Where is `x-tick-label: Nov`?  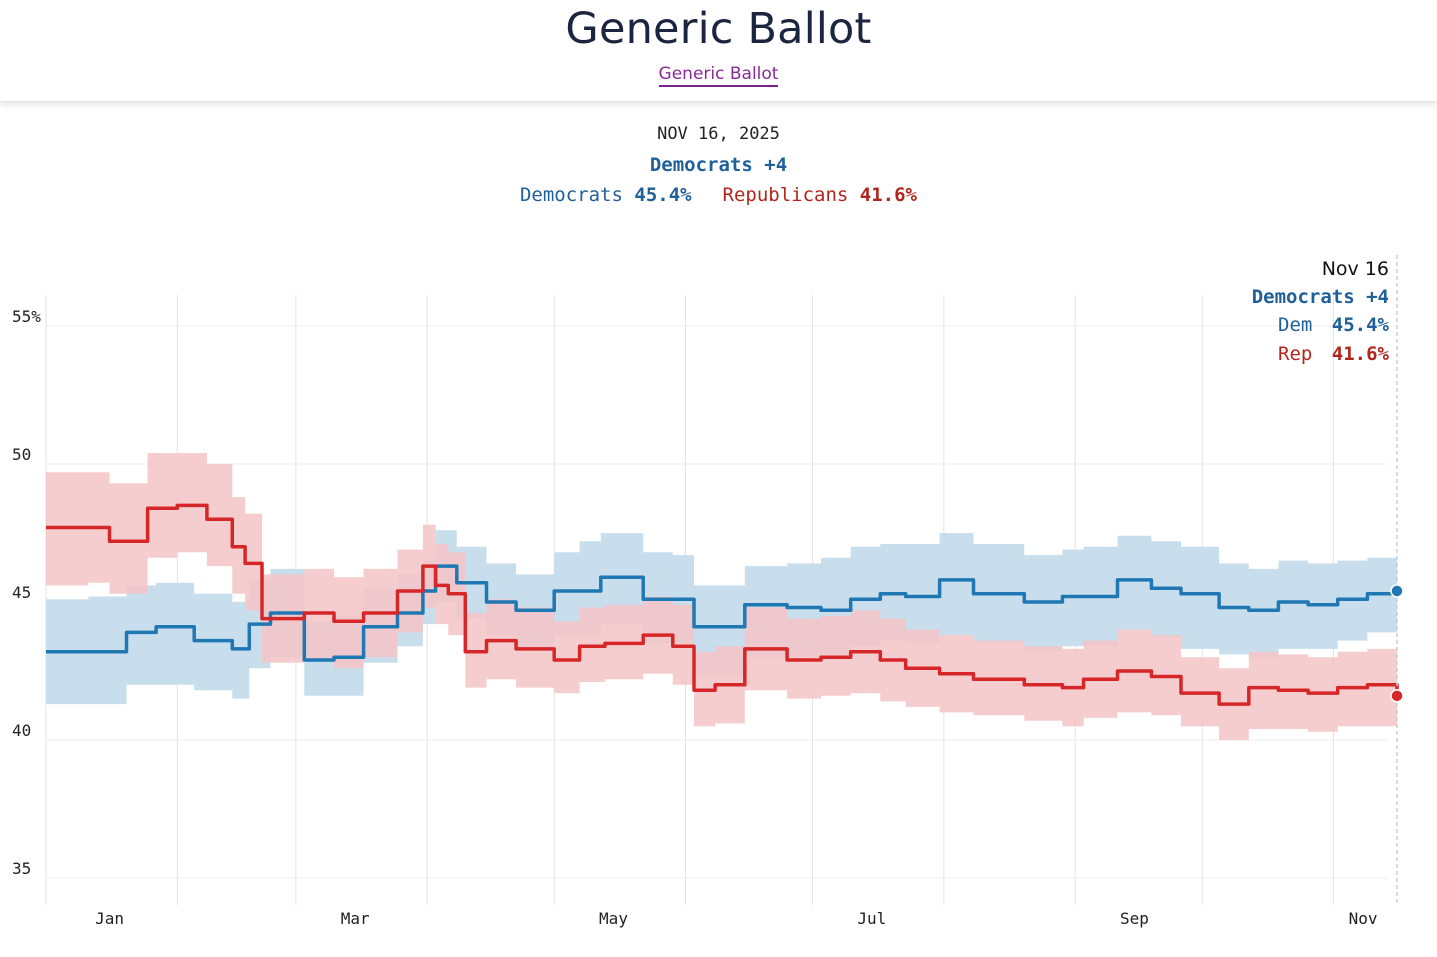
x-tick-label: Nov is located at coordinates (1363, 918).